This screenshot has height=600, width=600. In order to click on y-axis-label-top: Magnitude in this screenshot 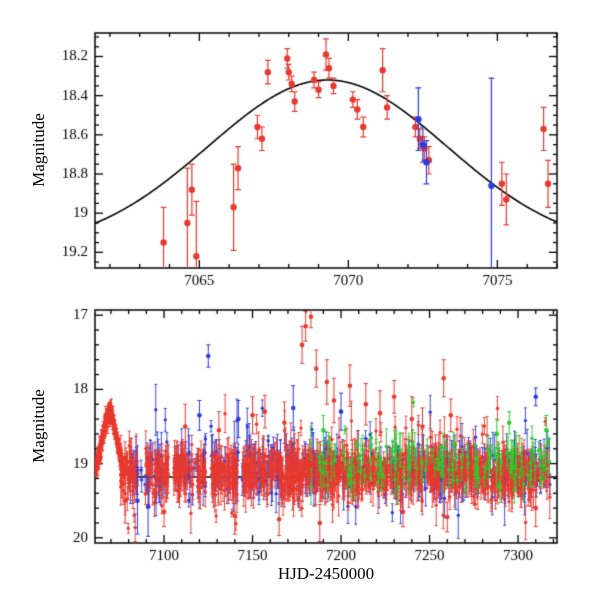, I will do `click(38, 150)`.